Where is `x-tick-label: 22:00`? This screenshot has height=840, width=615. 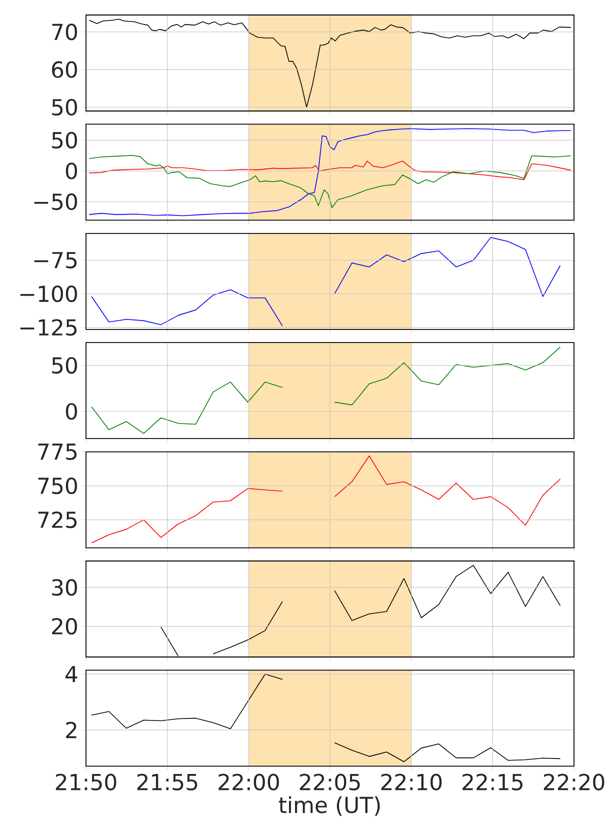
x-tick-label: 22:00 is located at coordinates (248, 782).